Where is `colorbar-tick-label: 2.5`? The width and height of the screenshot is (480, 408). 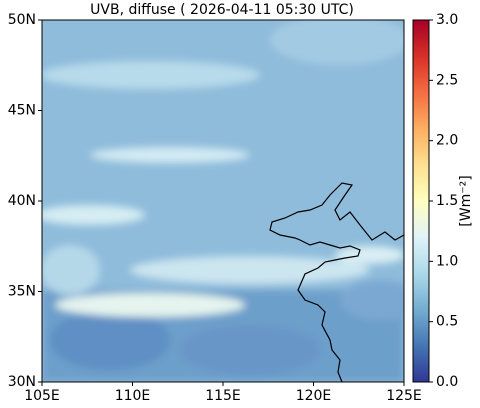
colorbar-tick-label: 2.5 is located at coordinates (447, 80).